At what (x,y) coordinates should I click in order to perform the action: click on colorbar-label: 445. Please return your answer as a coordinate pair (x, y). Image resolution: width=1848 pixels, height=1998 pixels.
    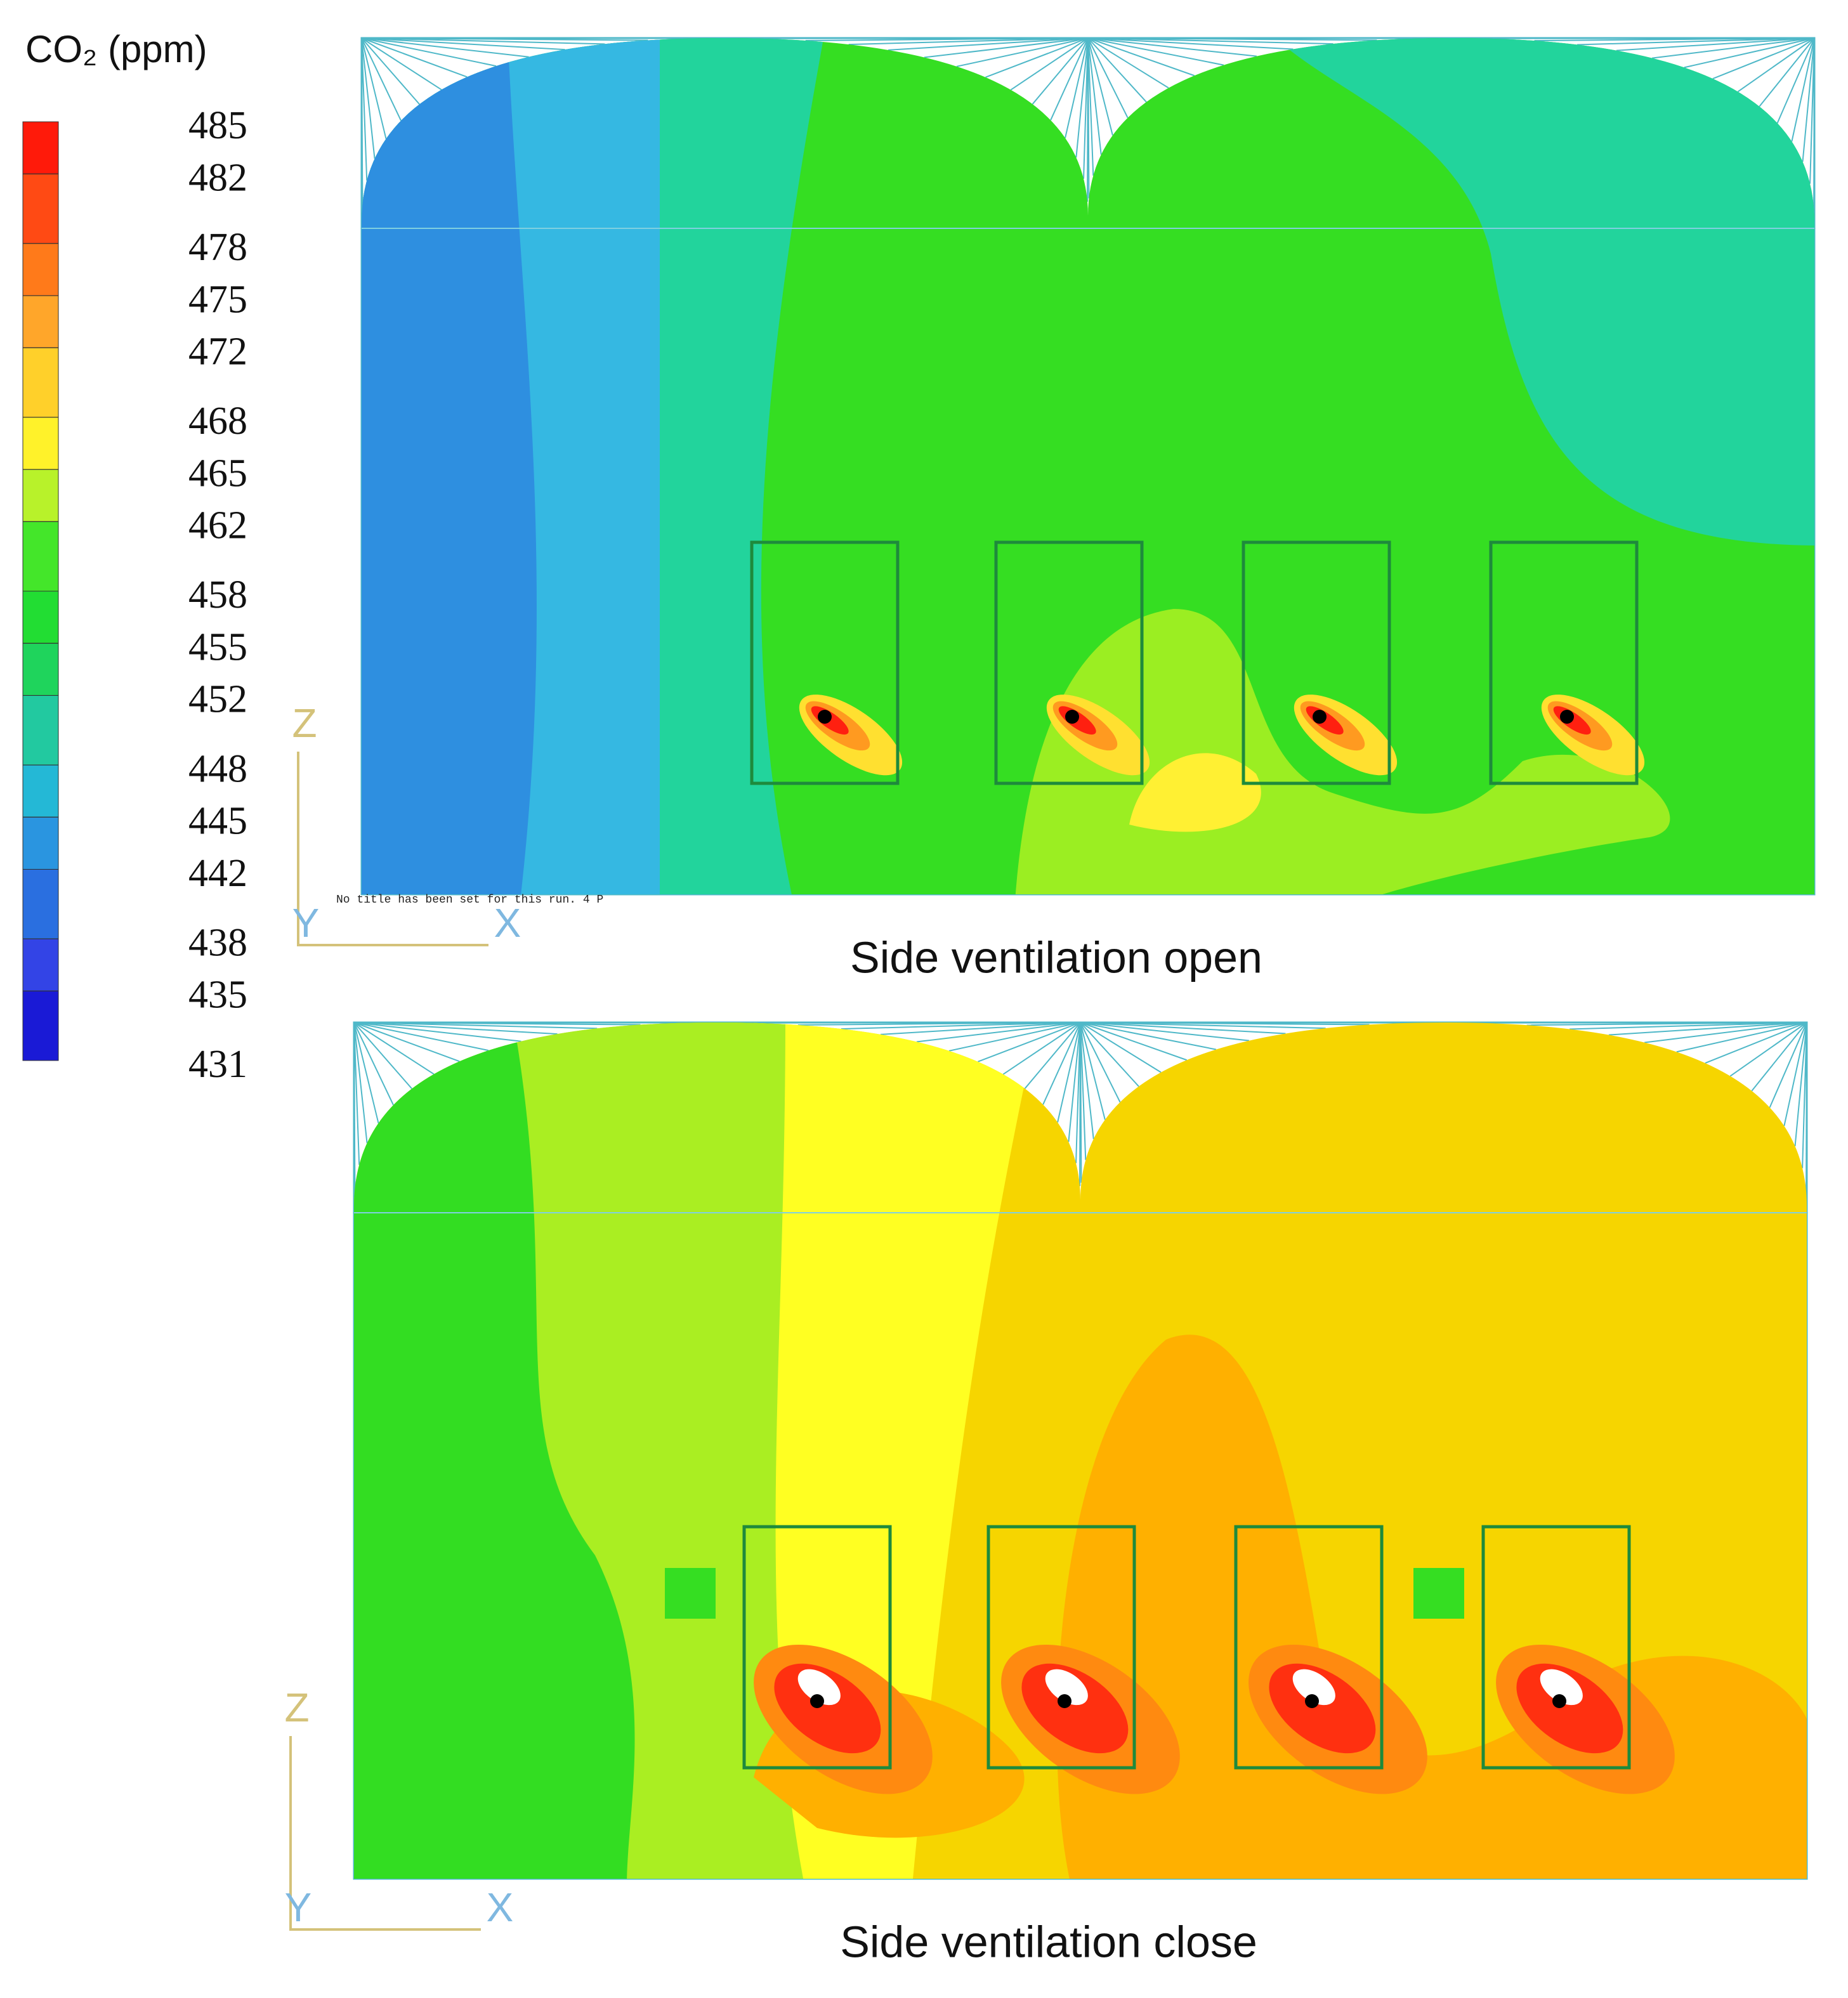
    Looking at the image, I should click on (217, 821).